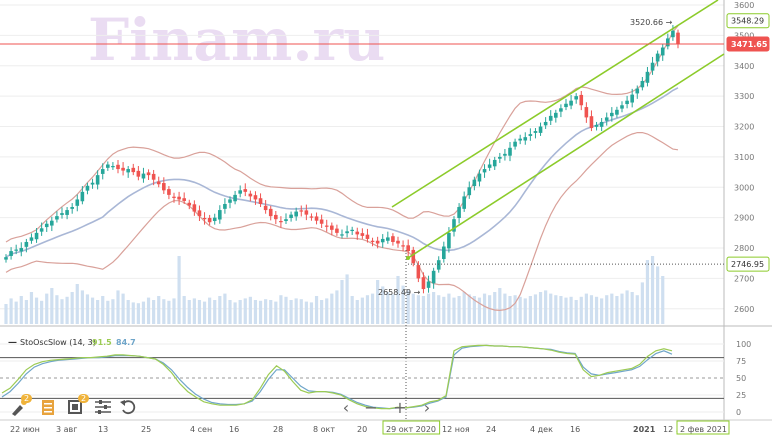  Describe the element at coordinates (744, 96) in the screenshot. I see `y-tick-label: 3300` at that location.